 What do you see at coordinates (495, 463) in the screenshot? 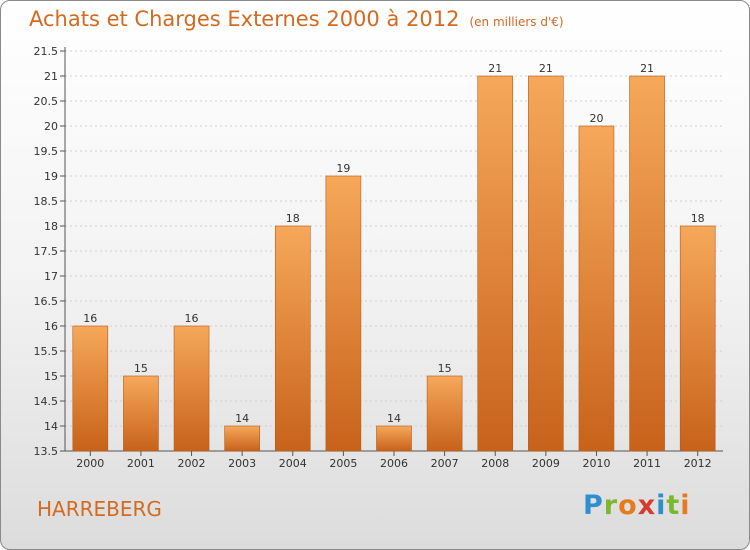
I see `x-tick-label: 2008` at bounding box center [495, 463].